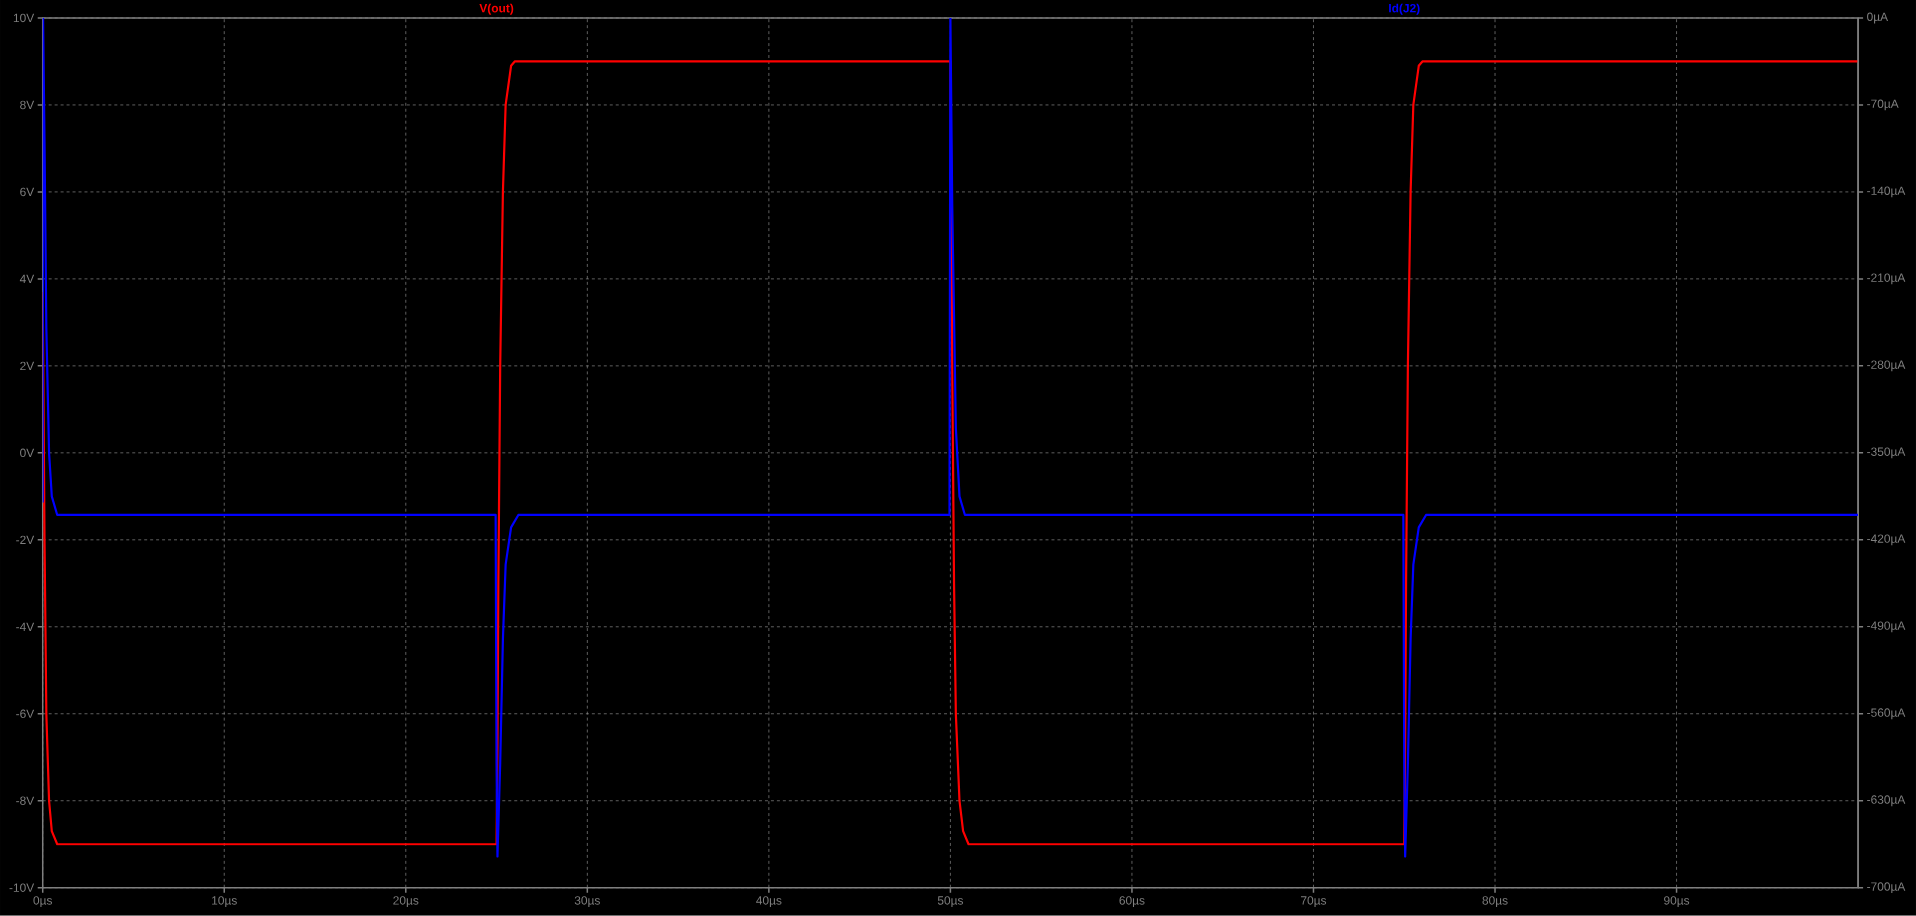 Image resolution: width=1916 pixels, height=916 pixels. I want to click on y2-tick-label: -350µA, so click(1886, 453).